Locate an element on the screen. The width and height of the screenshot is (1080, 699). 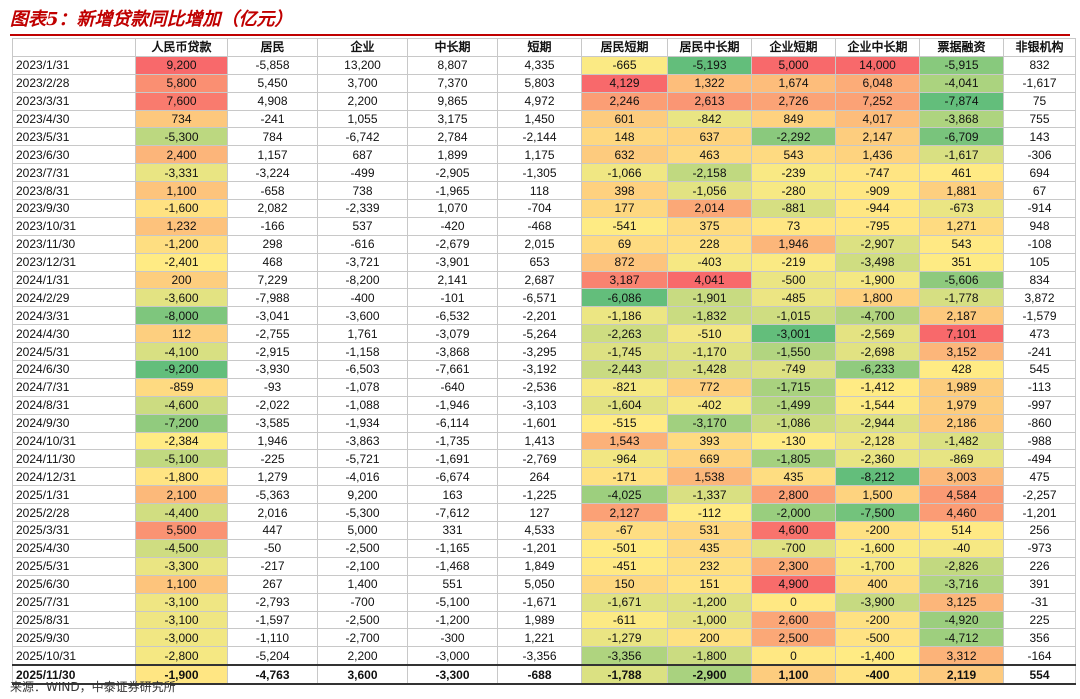
date-cell: 2024/5/31 is located at coordinates (74, 352).